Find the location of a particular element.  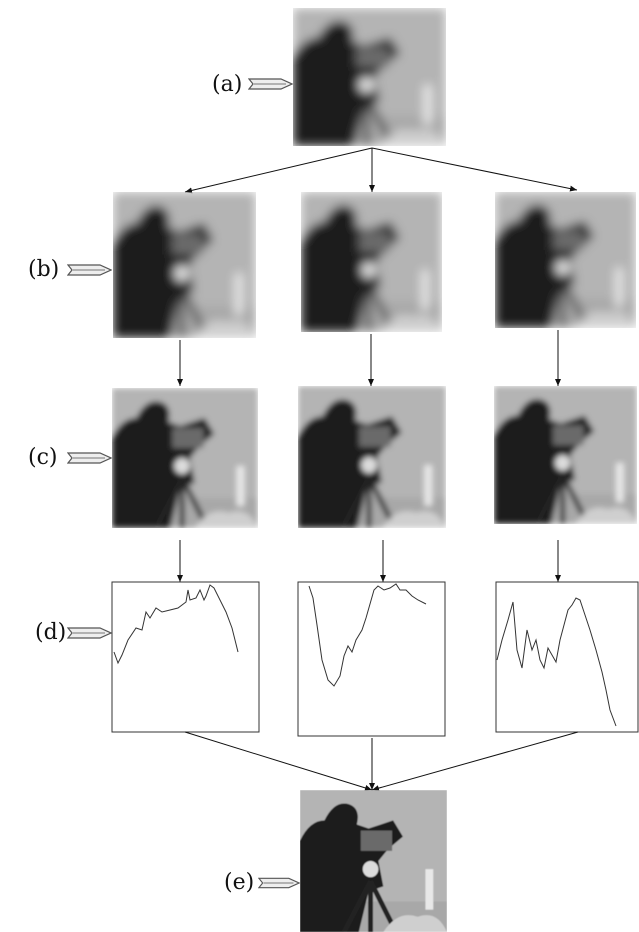

label: (e) is located at coordinates (239, 882).